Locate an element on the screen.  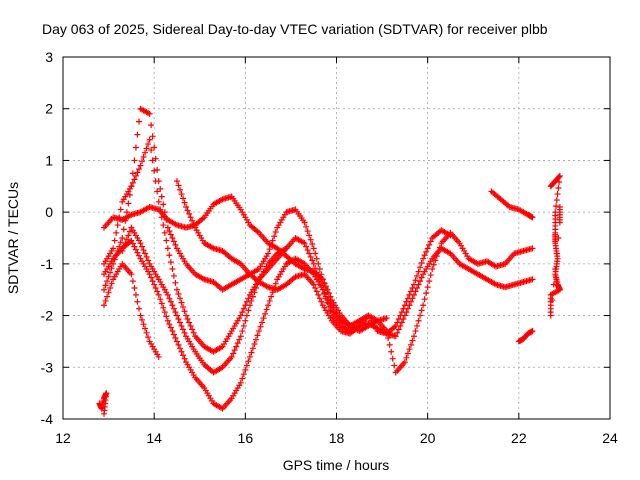
y-tick-label: -2 is located at coordinates (47, 316).